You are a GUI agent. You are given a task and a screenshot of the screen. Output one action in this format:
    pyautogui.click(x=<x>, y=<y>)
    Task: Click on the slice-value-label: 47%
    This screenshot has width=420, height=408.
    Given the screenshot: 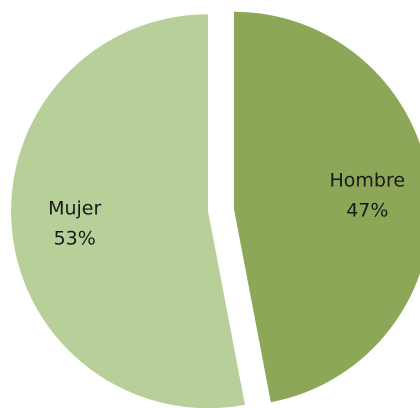 What is the action you would take?
    pyautogui.click(x=367, y=211)
    